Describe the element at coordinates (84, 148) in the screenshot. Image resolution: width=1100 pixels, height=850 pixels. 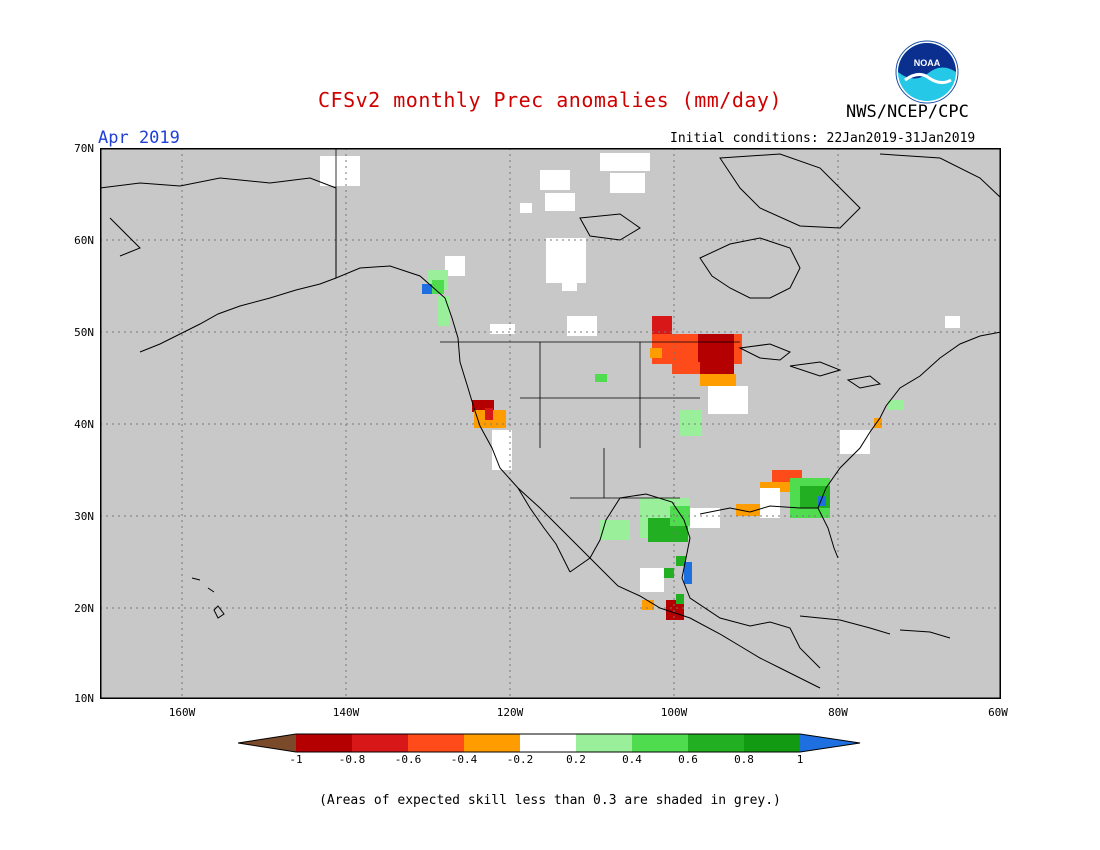
I see `lat-label: 70N` at that location.